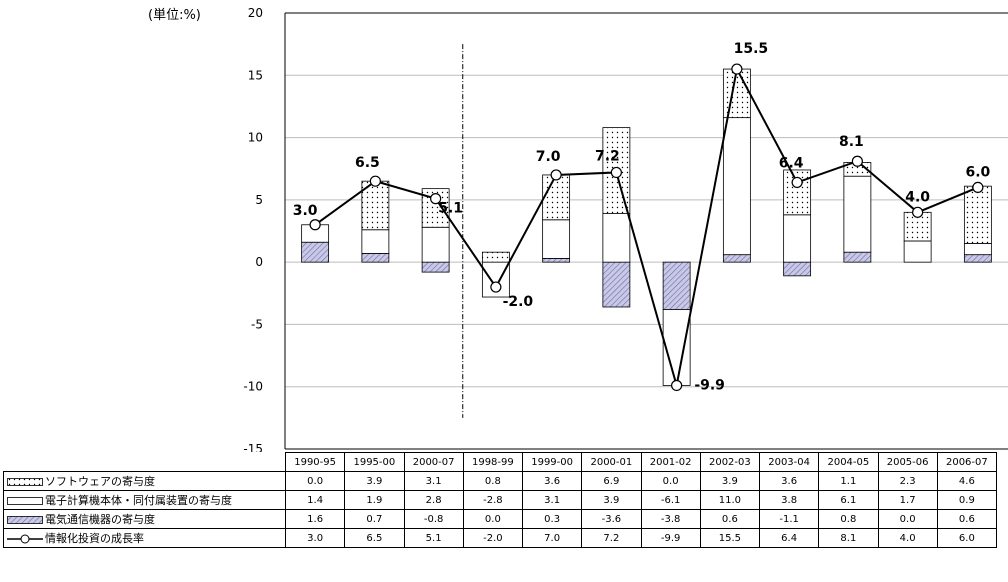  What do you see at coordinates (730, 538) in the screenshot?
I see `table-cell: 15.5` at bounding box center [730, 538].